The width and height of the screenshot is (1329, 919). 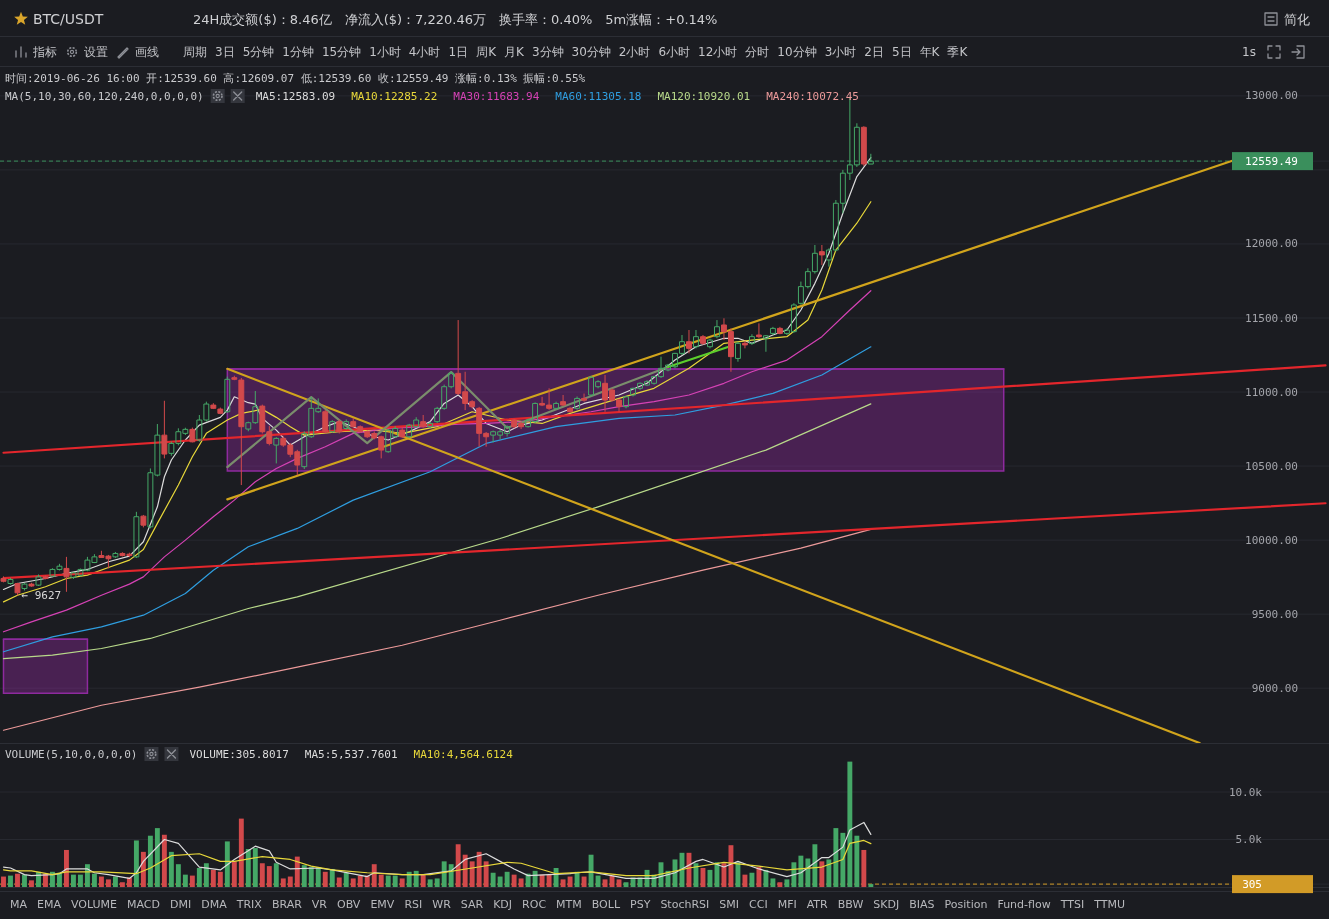 What do you see at coordinates (472, 904) in the screenshot?
I see `text: SAR` at bounding box center [472, 904].